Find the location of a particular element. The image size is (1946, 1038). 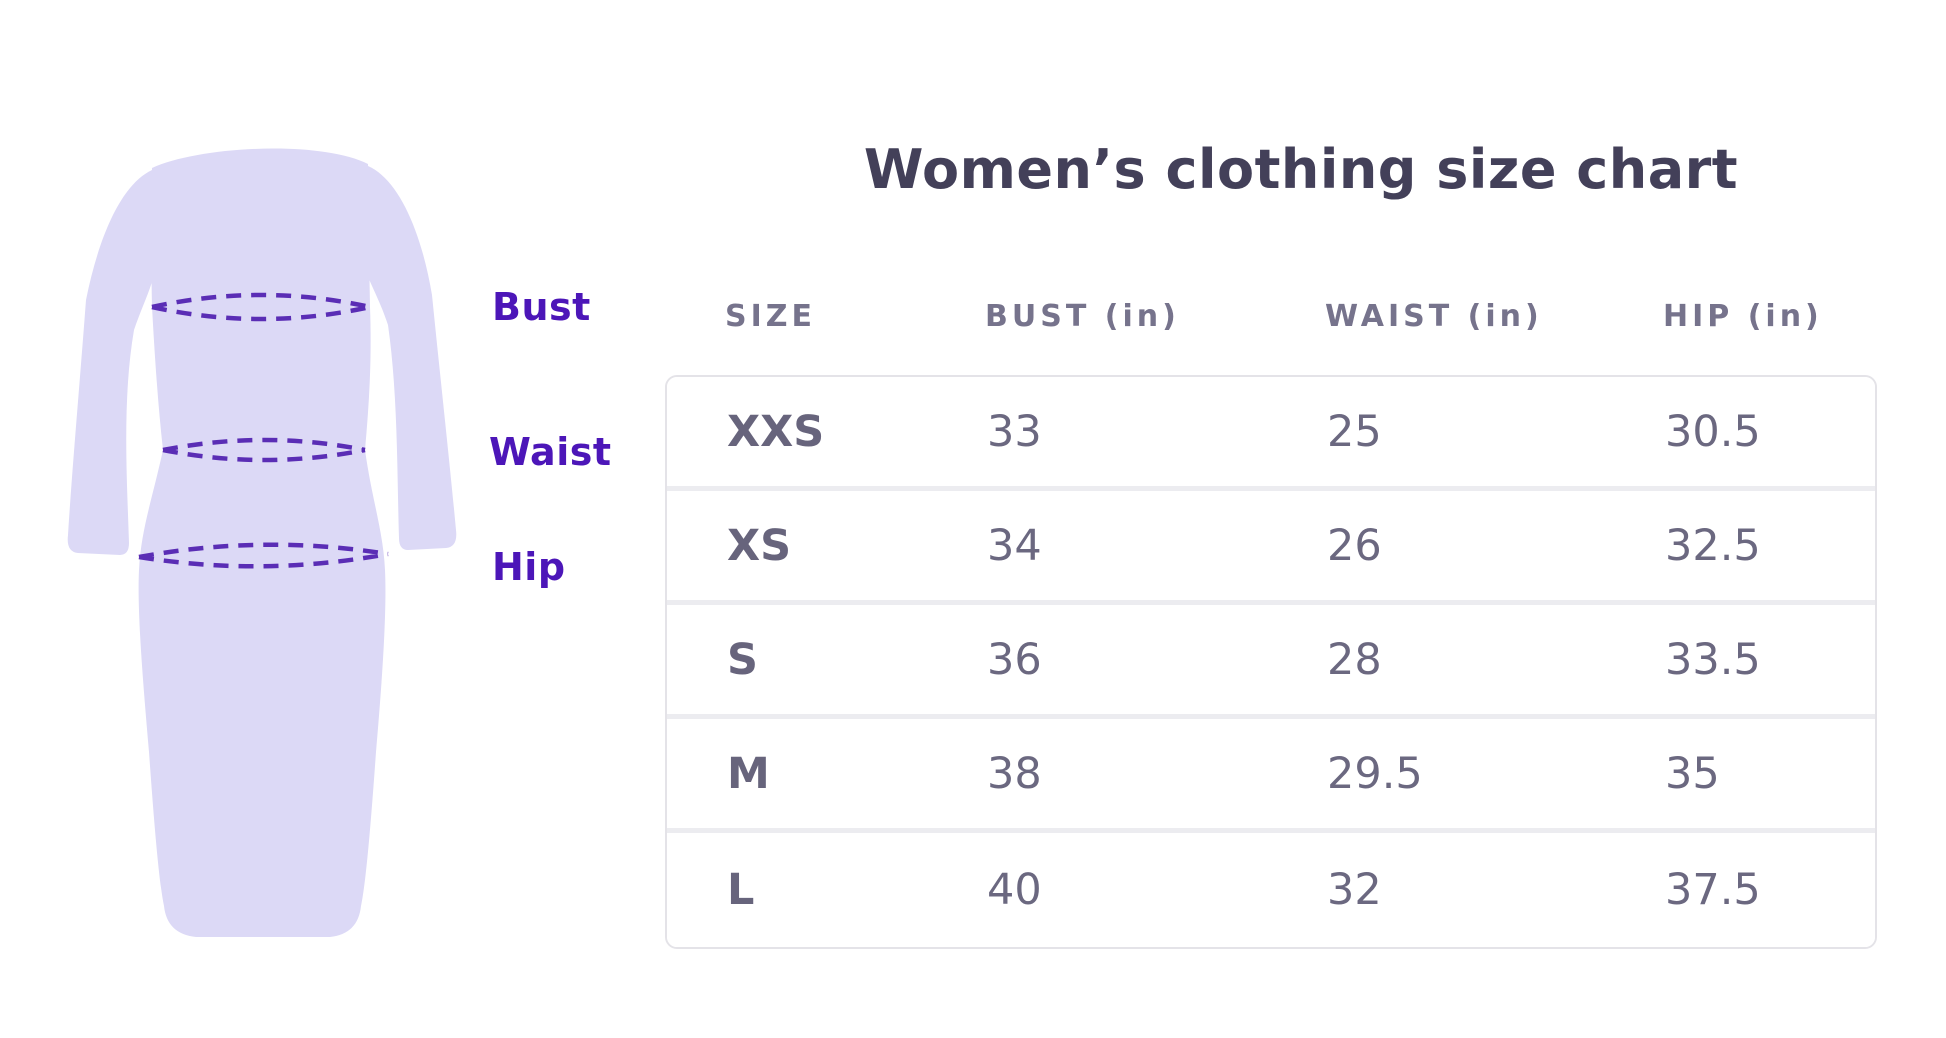

dress-body is located at coordinates (262, 542).